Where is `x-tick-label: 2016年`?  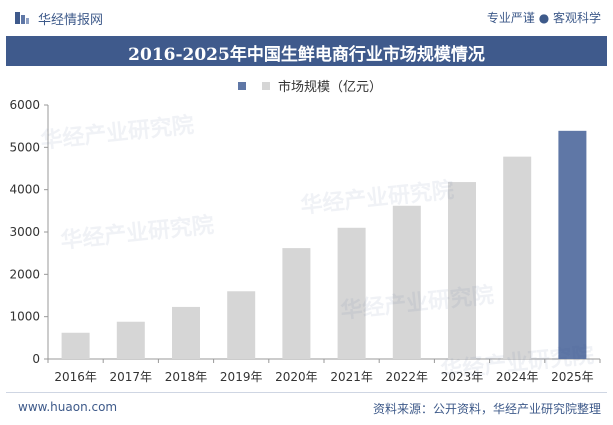
x-tick-label: 2016年 is located at coordinates (75, 377).